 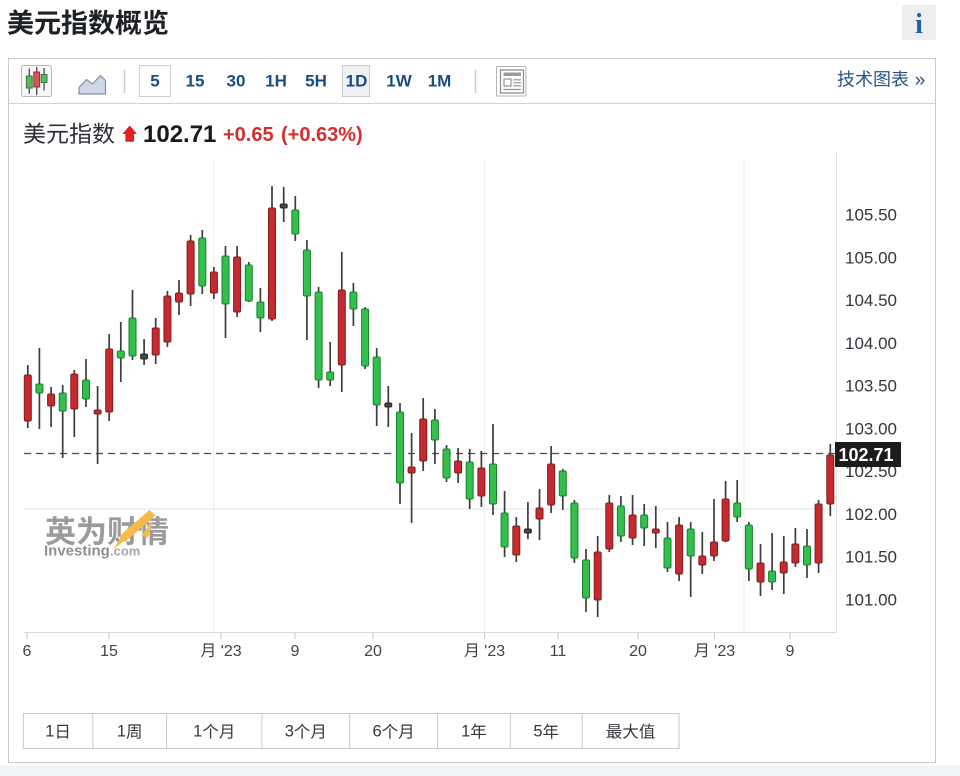 I want to click on svg-text: 1D, so click(x=357, y=81).